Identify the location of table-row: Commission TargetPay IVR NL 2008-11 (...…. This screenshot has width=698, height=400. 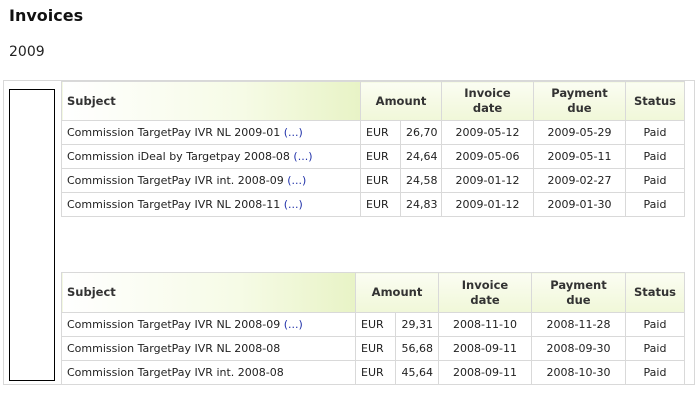
(373, 204).